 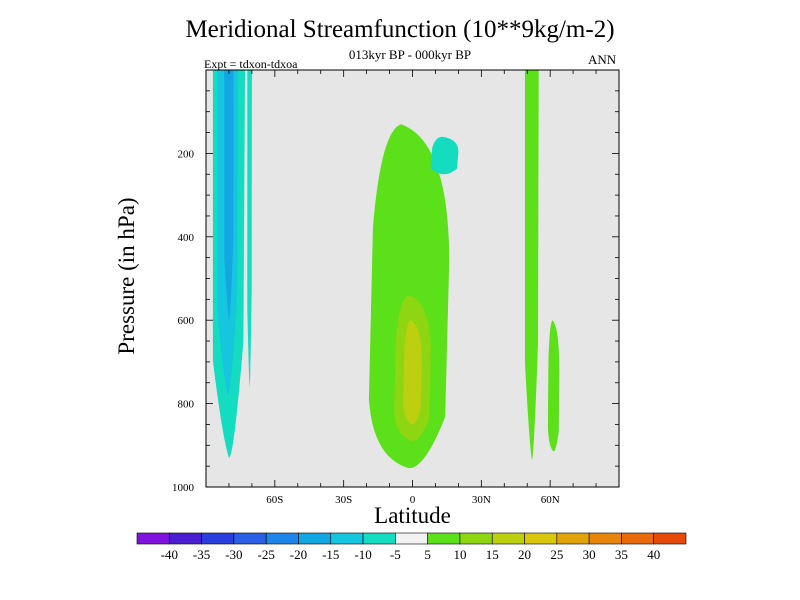 I want to click on colorbar-label: 20, so click(x=524, y=554).